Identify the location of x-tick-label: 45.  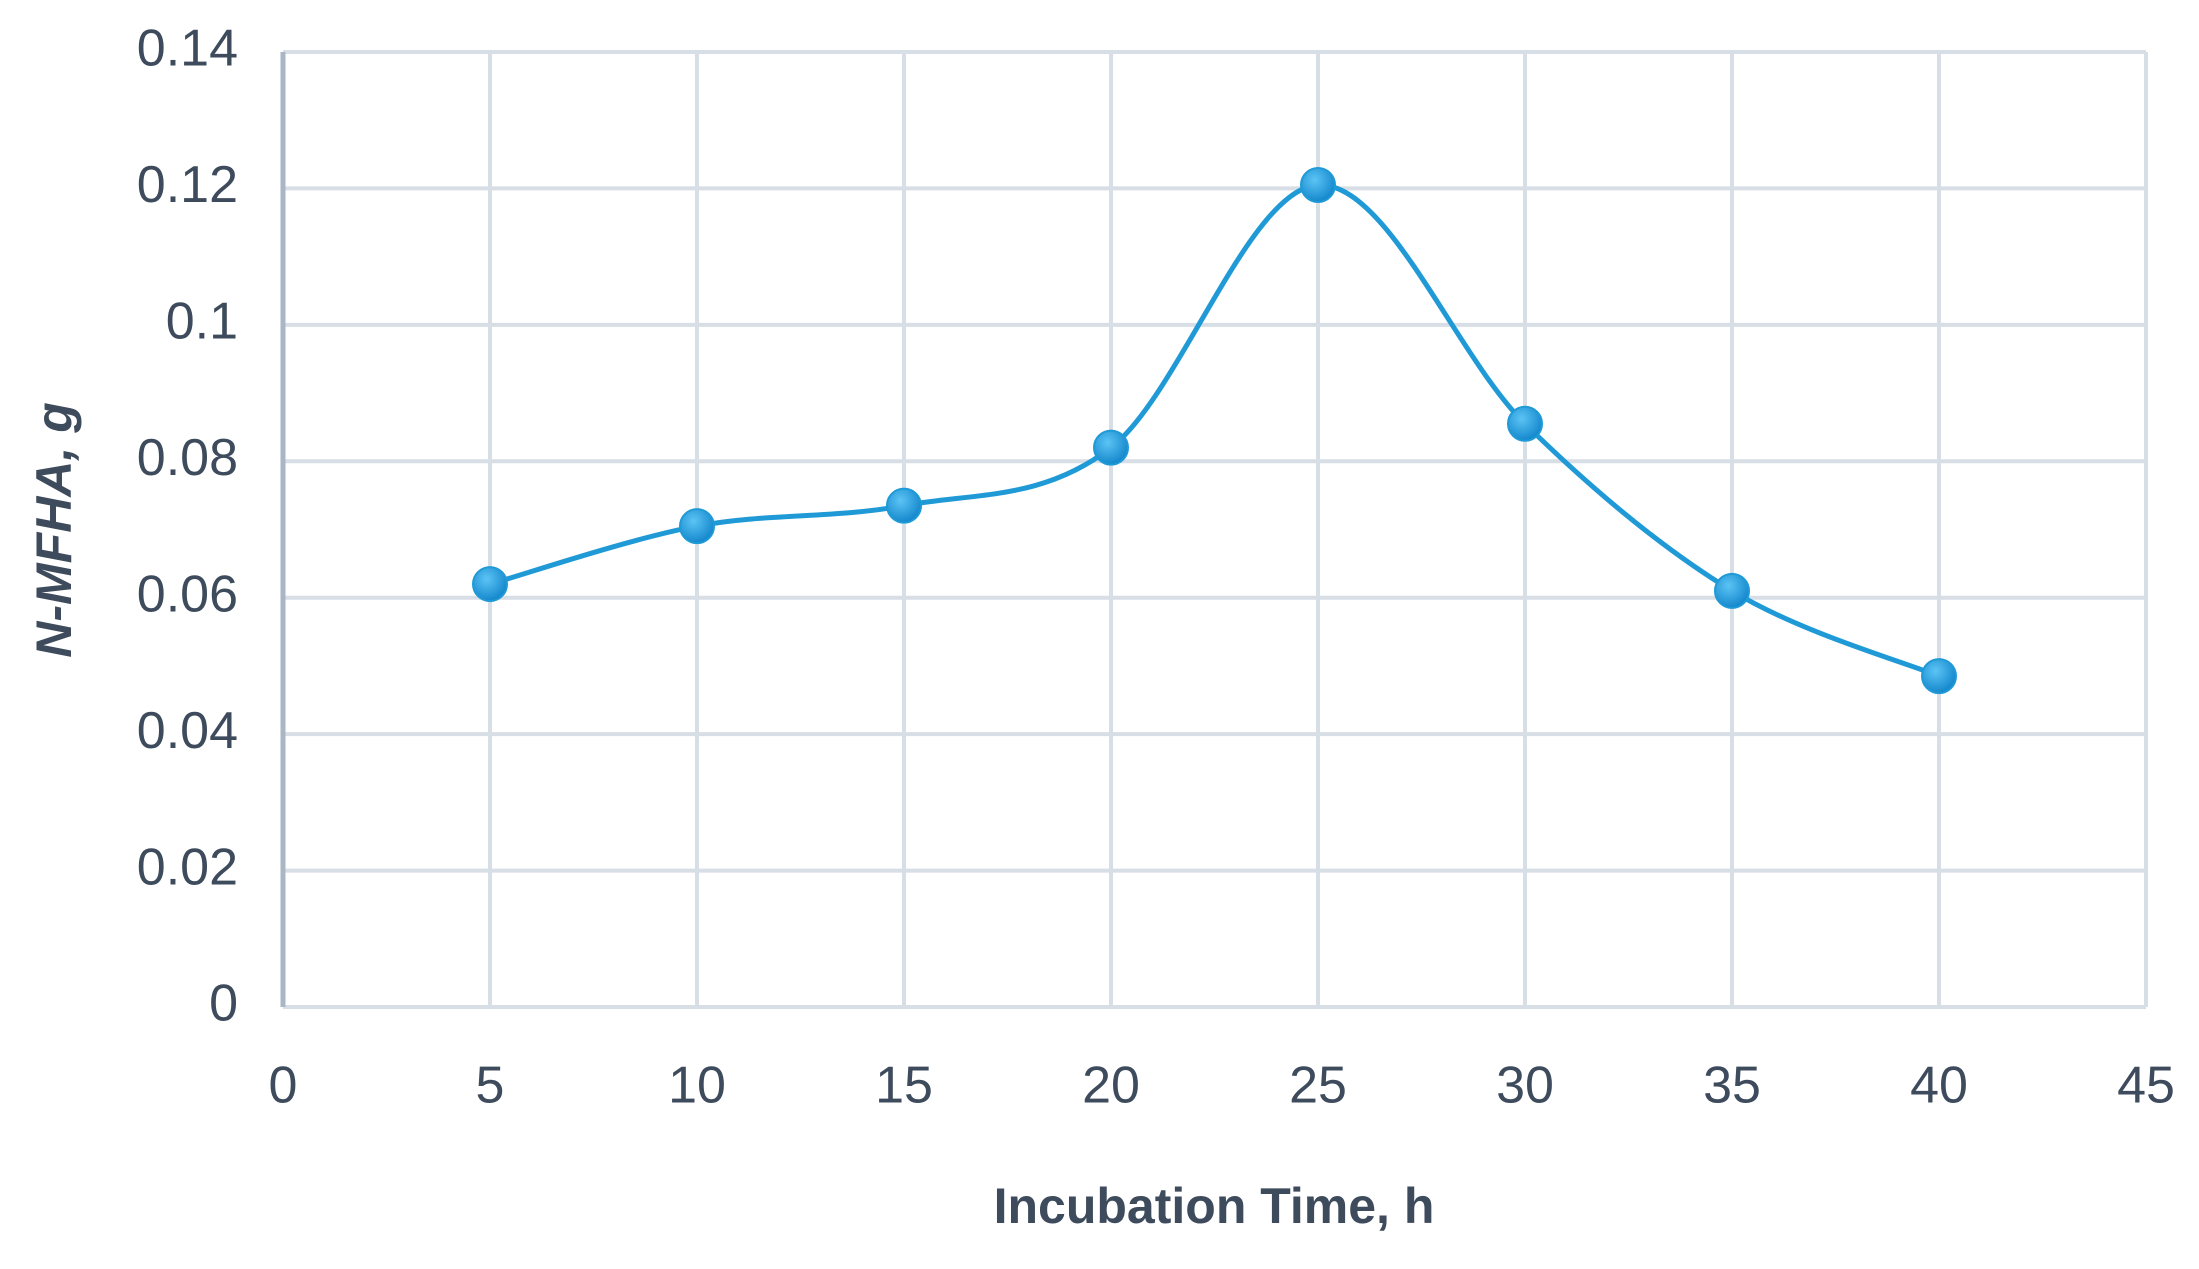
(2146, 1086).